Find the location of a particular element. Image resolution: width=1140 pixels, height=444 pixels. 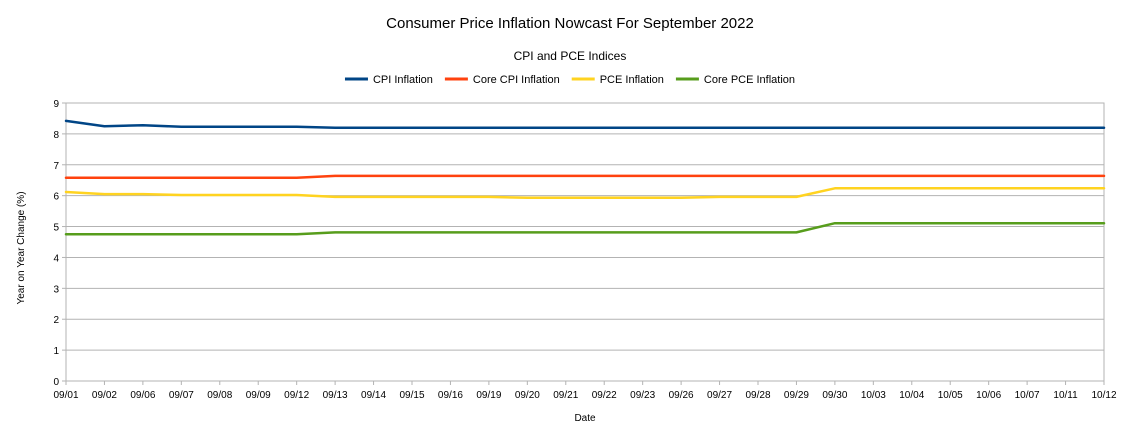

y-axis-label: Year on Year Change (%) is located at coordinates (21, 247).